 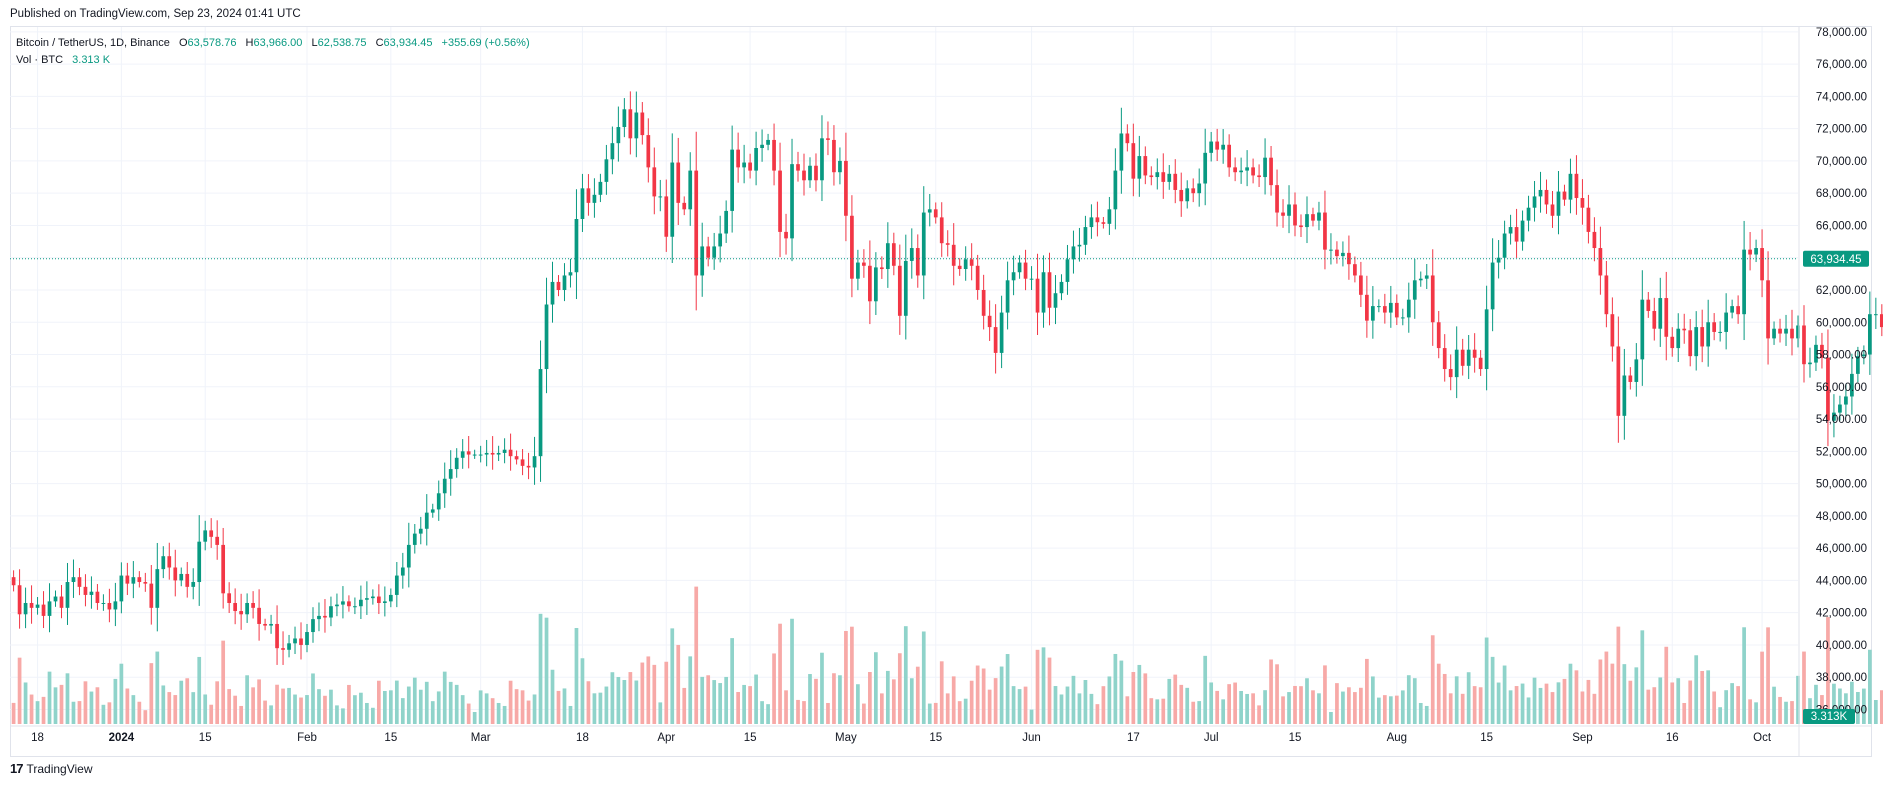 What do you see at coordinates (1397, 738) in the screenshot?
I see `x-tick-label: Aug` at bounding box center [1397, 738].